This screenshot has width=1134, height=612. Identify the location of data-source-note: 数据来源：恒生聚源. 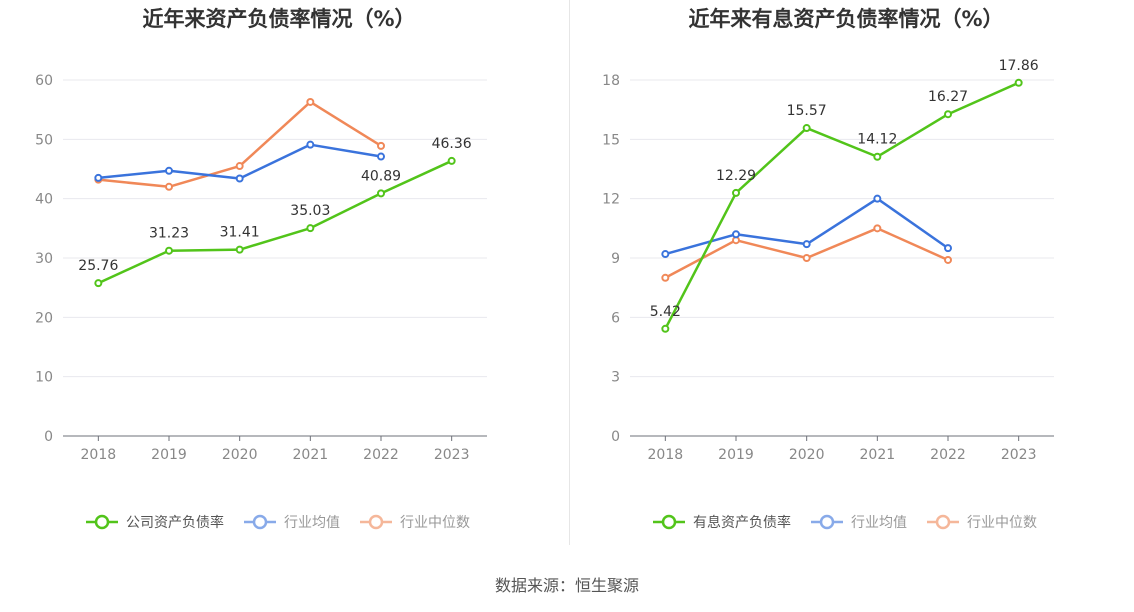
(566, 585).